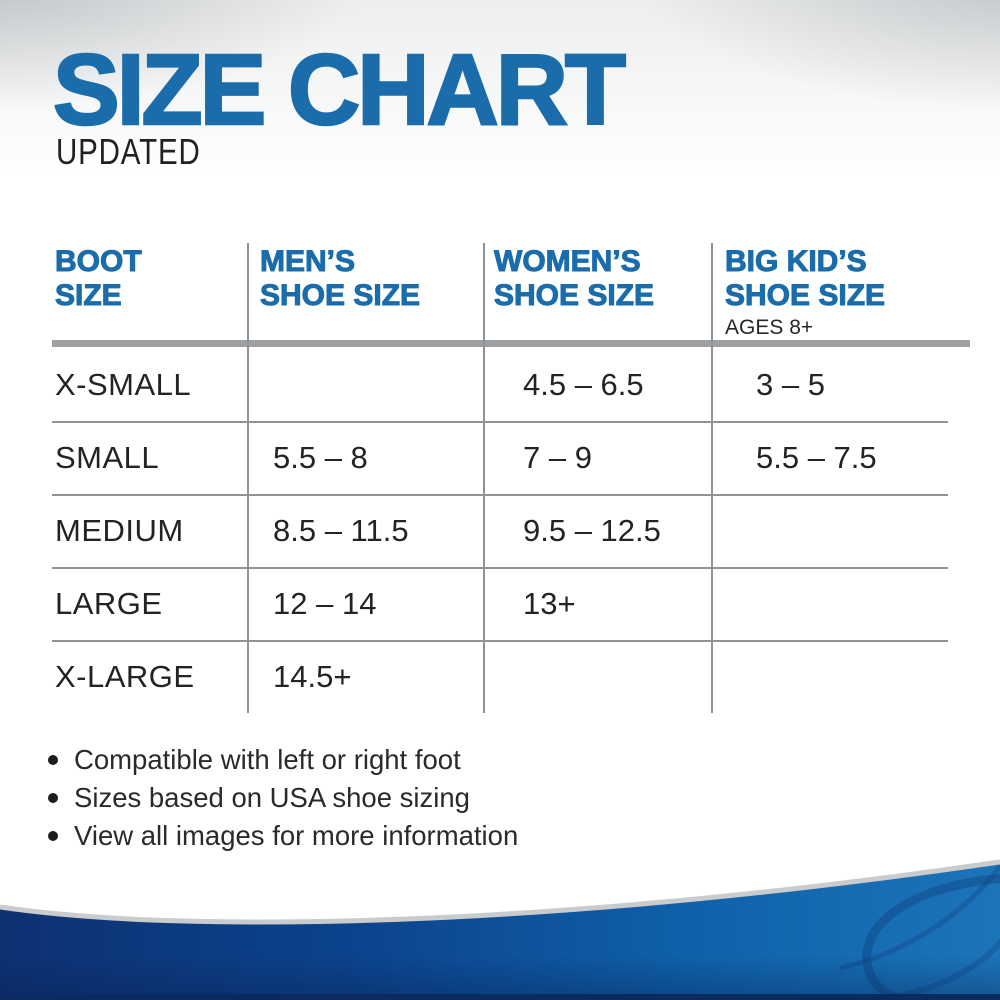 Image resolution: width=1000 pixels, height=1000 pixels. I want to click on cell-boot-size: X-LARGE, so click(125, 676).